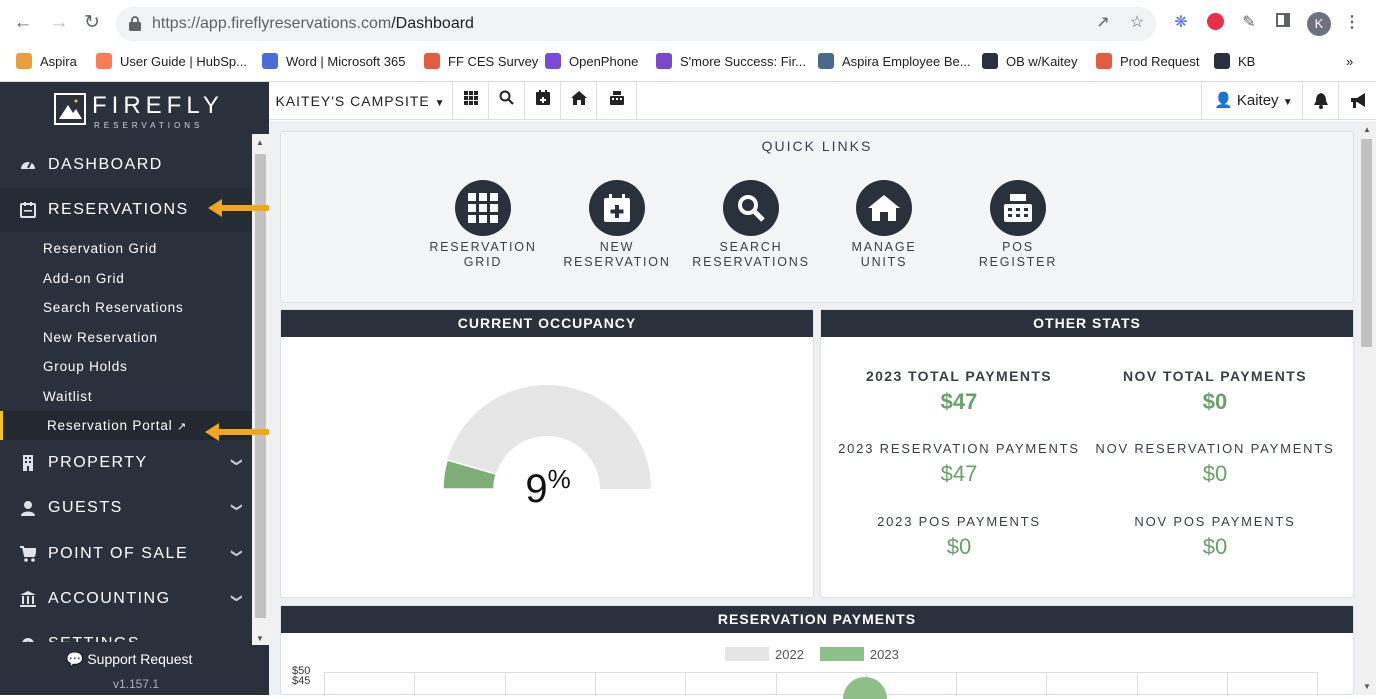 Image resolution: width=1376 pixels, height=699 pixels. I want to click on sidebar-subitem-add-on-grid: Add-on Grid, so click(126, 278).